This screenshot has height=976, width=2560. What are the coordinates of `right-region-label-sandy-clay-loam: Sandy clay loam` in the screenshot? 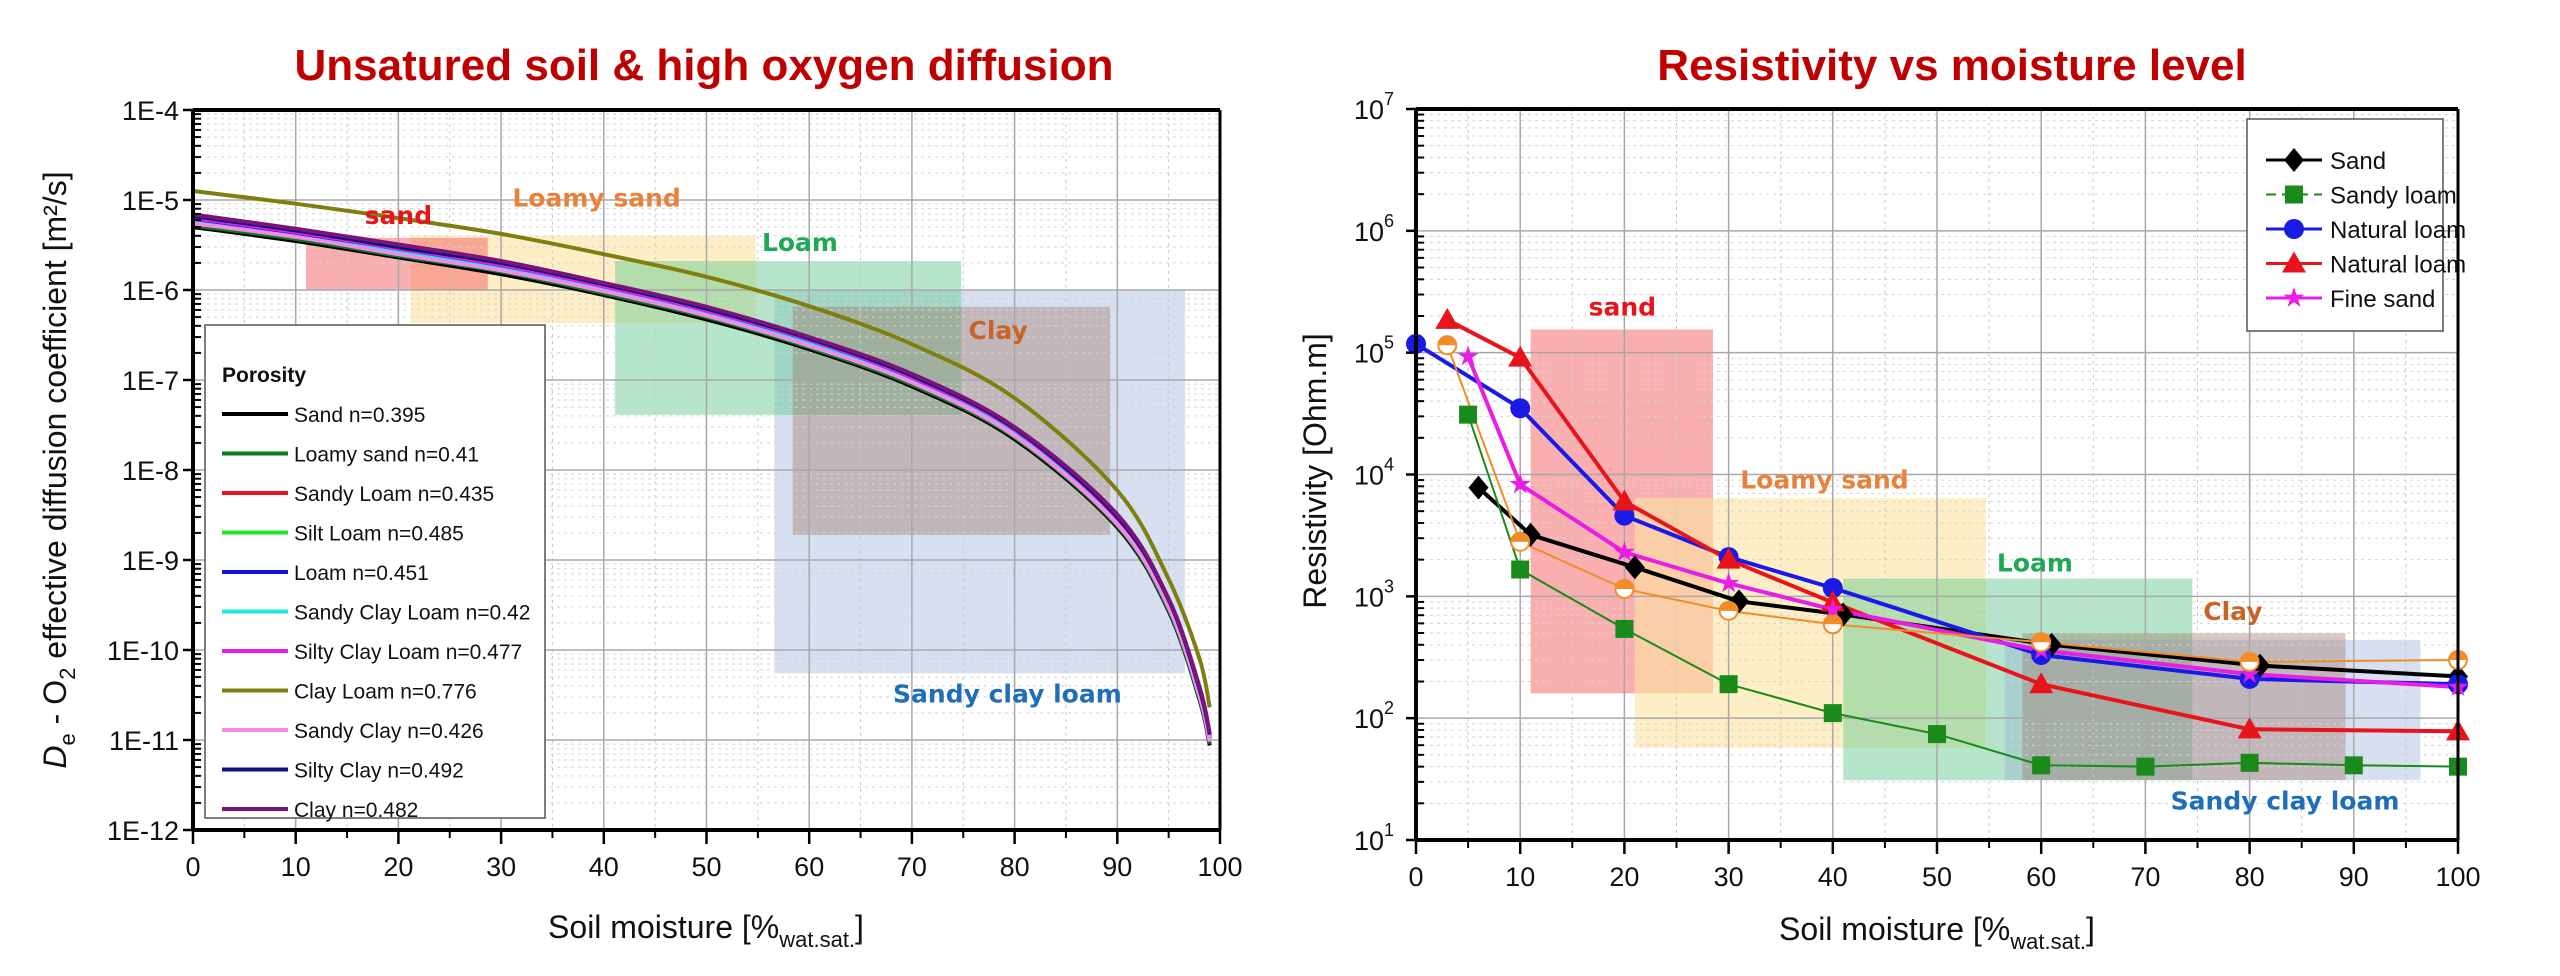 It's located at (2285, 801).